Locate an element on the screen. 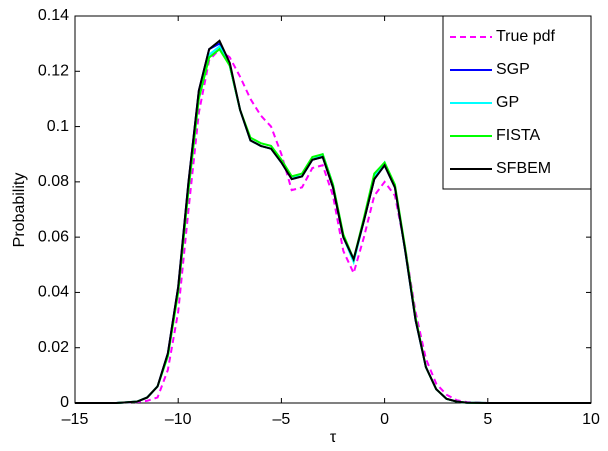 This screenshot has height=451, width=608. y-tick-label: 0.1 is located at coordinates (58, 126).